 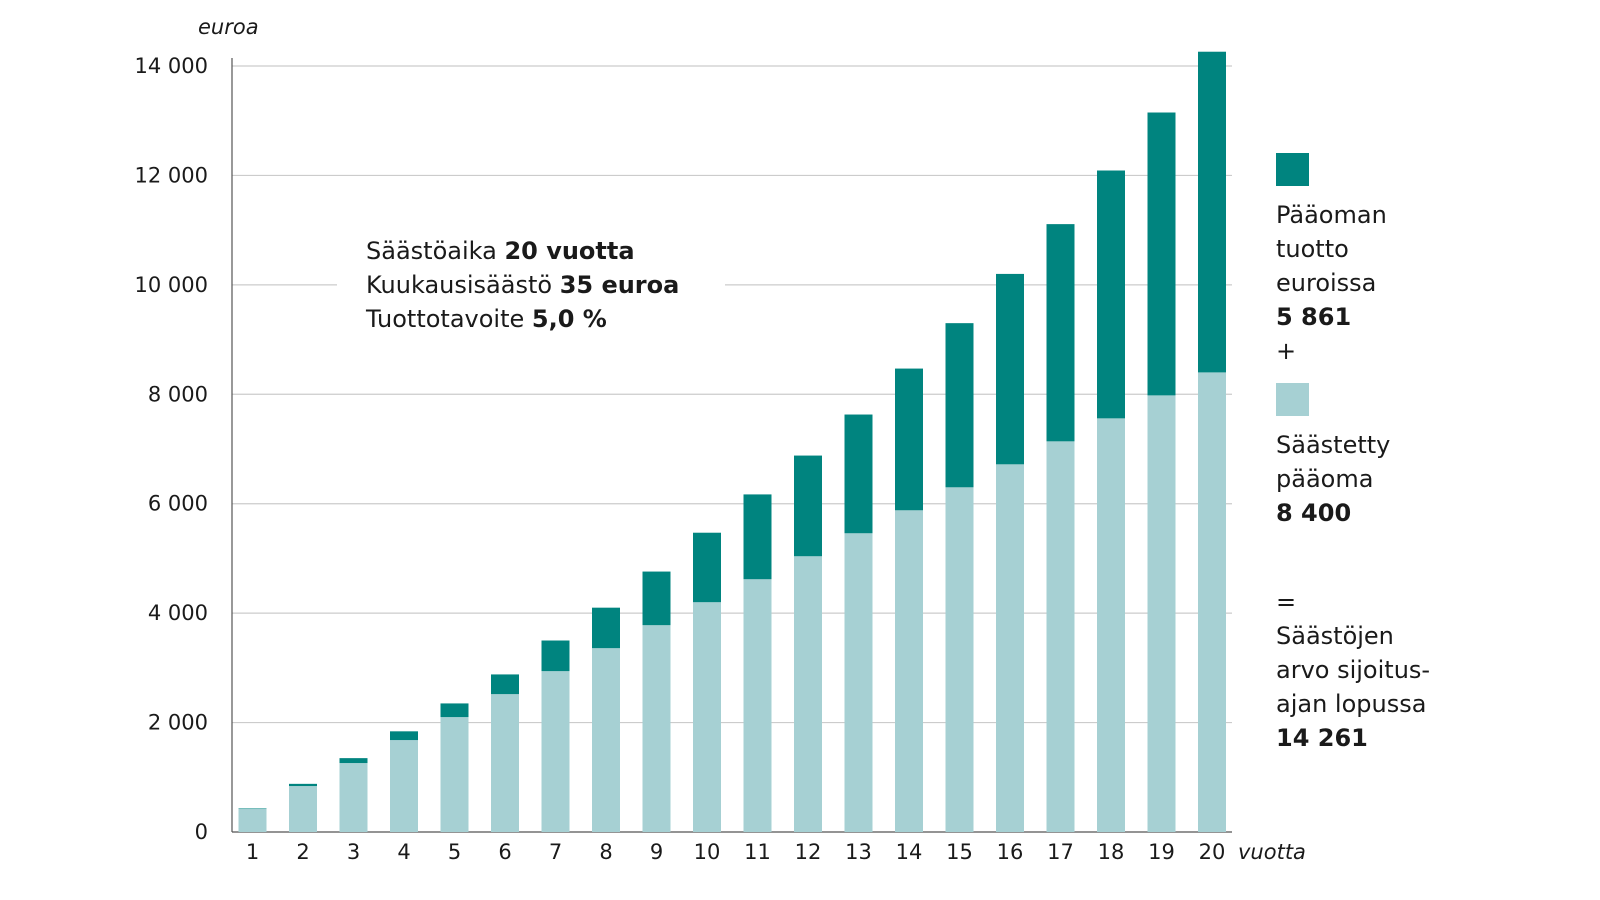 I want to click on legend-earnings-line-1: Pääoman, so click(x=1331, y=215).